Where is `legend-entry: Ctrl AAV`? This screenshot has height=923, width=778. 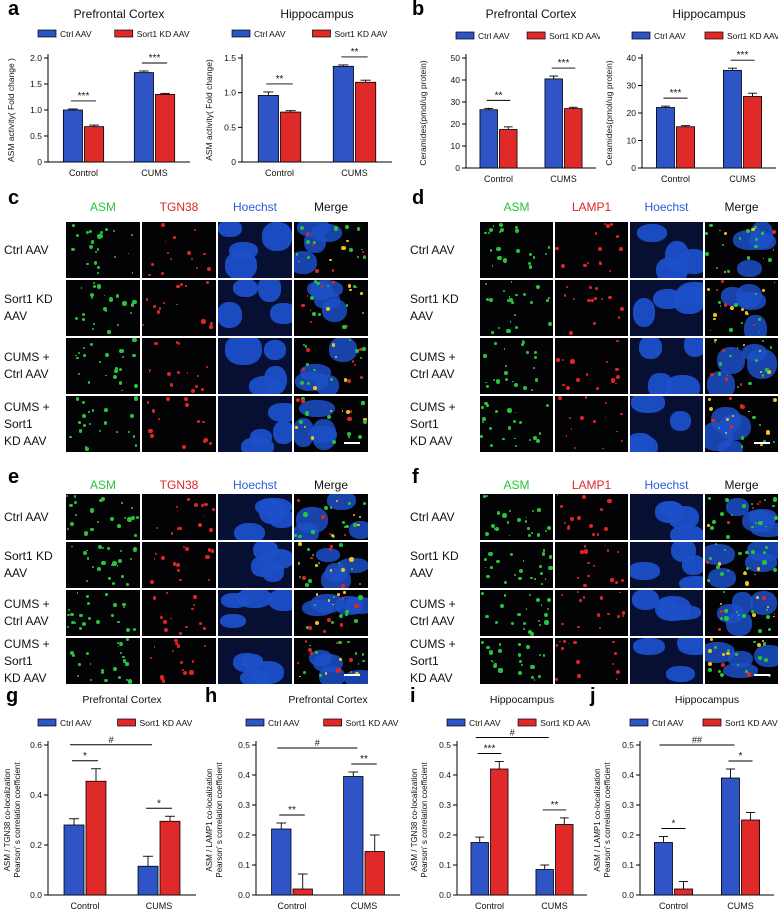
legend-entry: Ctrl AAV is located at coordinates (485, 723).